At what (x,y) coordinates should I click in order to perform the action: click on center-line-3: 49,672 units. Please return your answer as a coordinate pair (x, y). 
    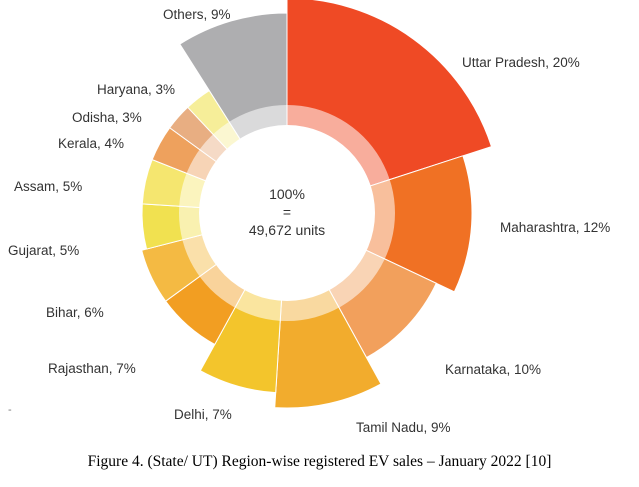
    Looking at the image, I should click on (287, 230).